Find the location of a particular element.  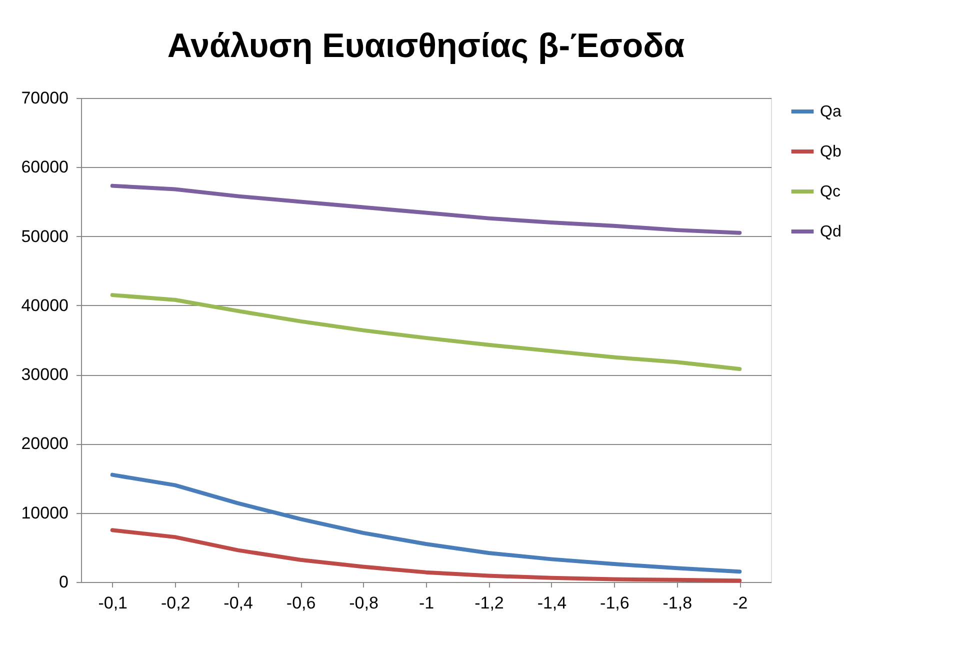

x-tick-label: -1,2 is located at coordinates (489, 603).